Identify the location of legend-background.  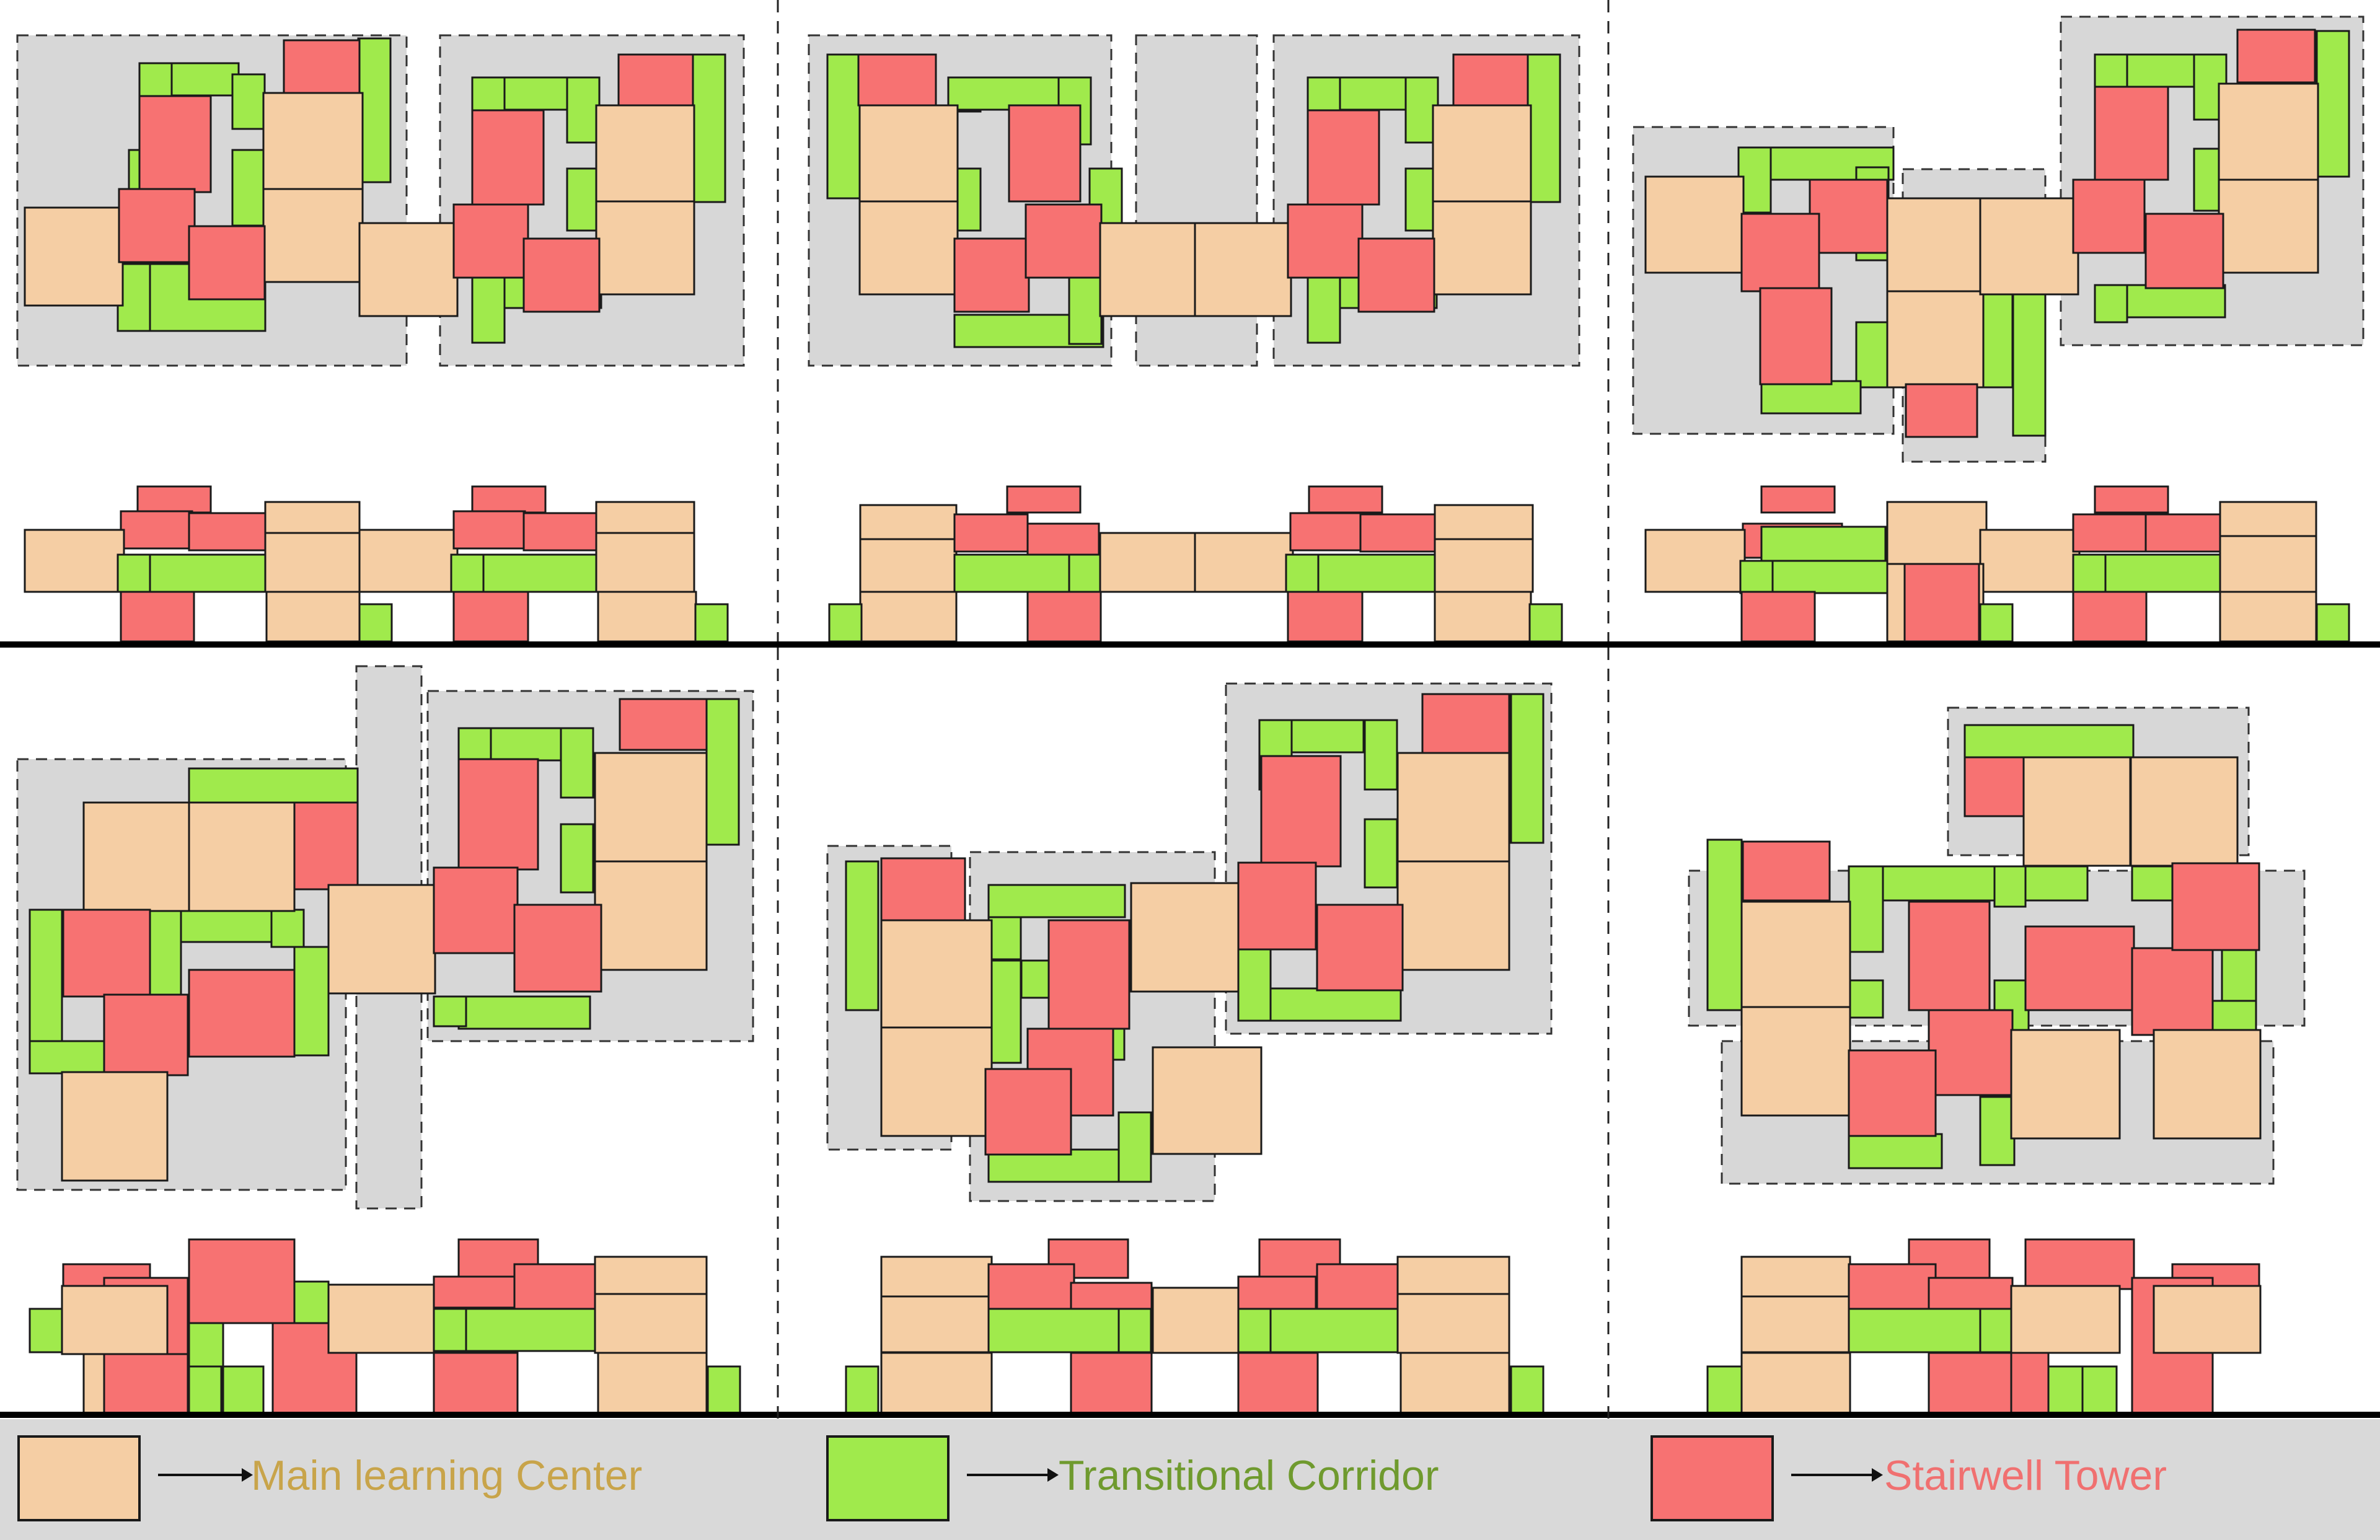
(1190, 1479).